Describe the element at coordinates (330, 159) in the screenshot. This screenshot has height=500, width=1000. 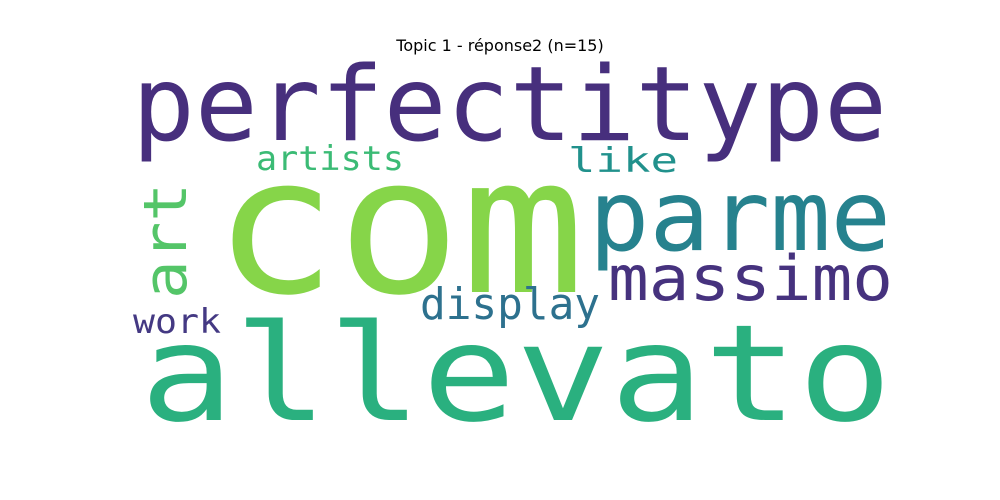
I see `word-artists: artists` at that location.